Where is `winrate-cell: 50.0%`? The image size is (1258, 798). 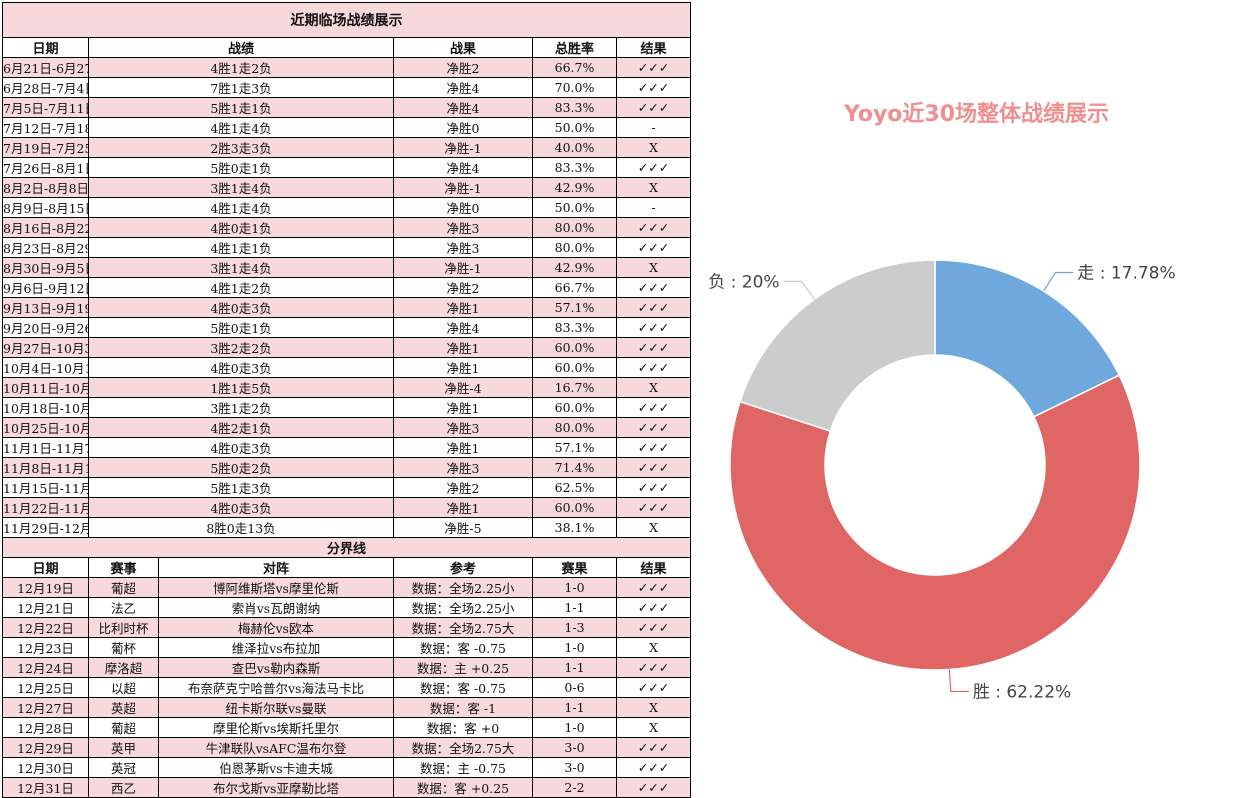 winrate-cell: 50.0% is located at coordinates (574, 127).